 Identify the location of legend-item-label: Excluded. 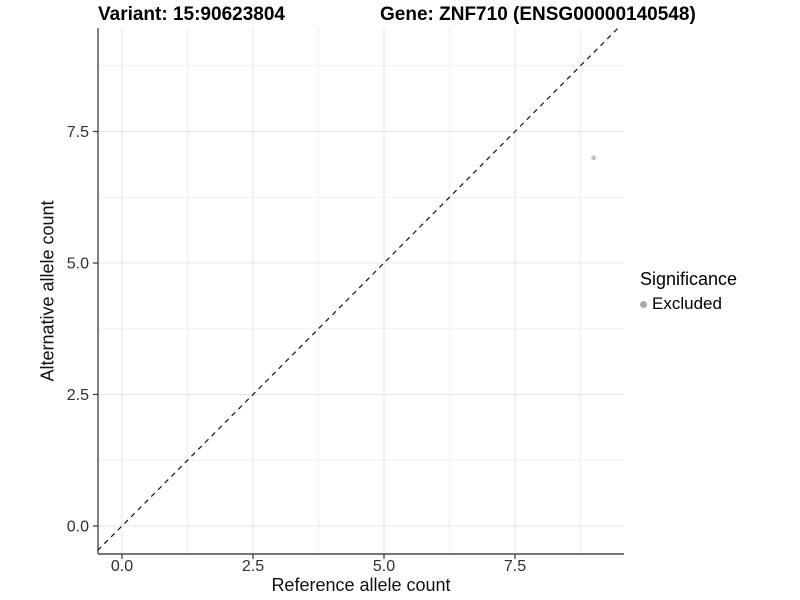
(687, 303).